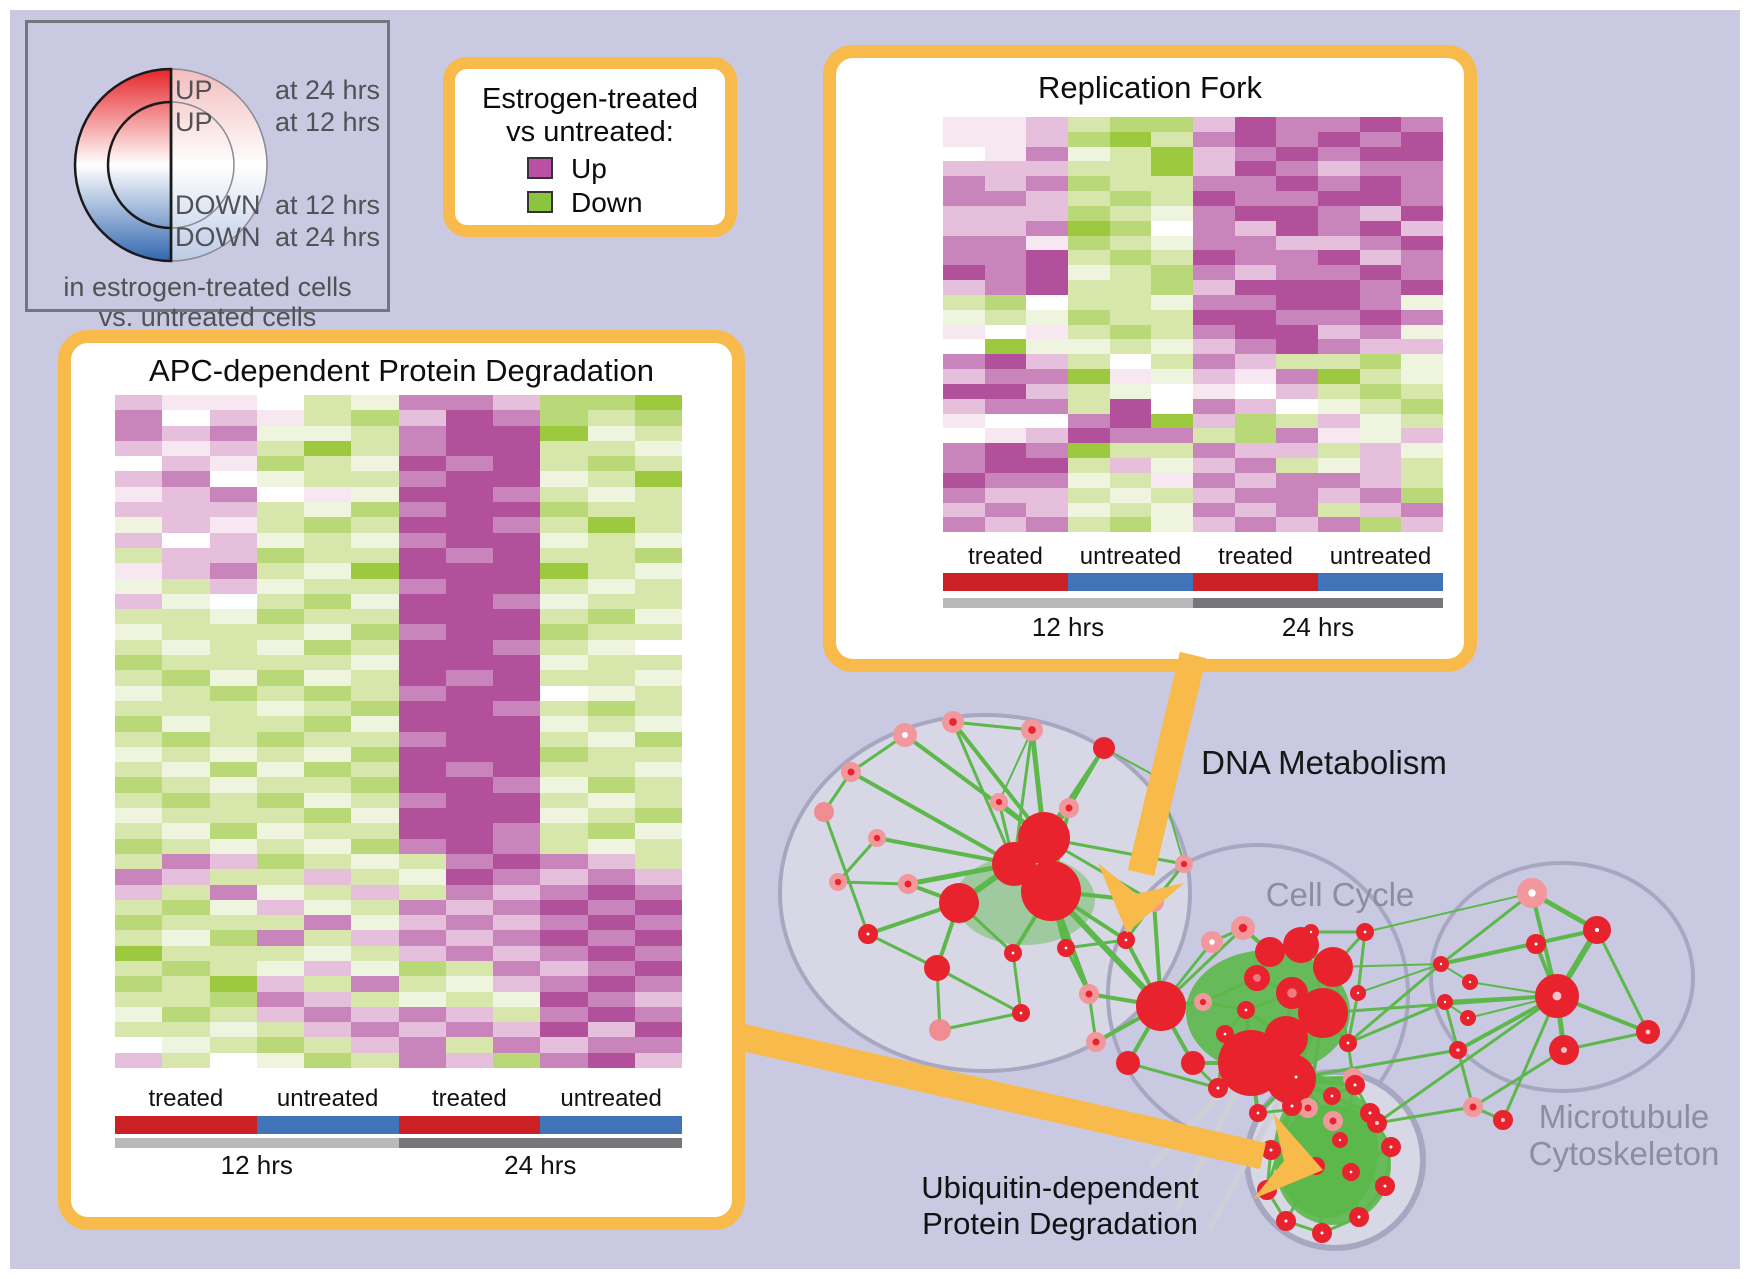 The width and height of the screenshot is (1750, 1279). What do you see at coordinates (327, 1125) in the screenshot?
I see `group-bar-untreated` at bounding box center [327, 1125].